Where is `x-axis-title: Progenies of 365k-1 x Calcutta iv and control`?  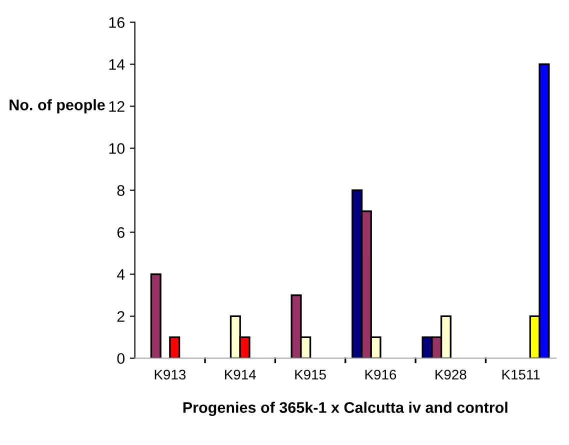
x-axis-title: Progenies of 365k-1 x Calcutta iv and control is located at coordinates (345, 409).